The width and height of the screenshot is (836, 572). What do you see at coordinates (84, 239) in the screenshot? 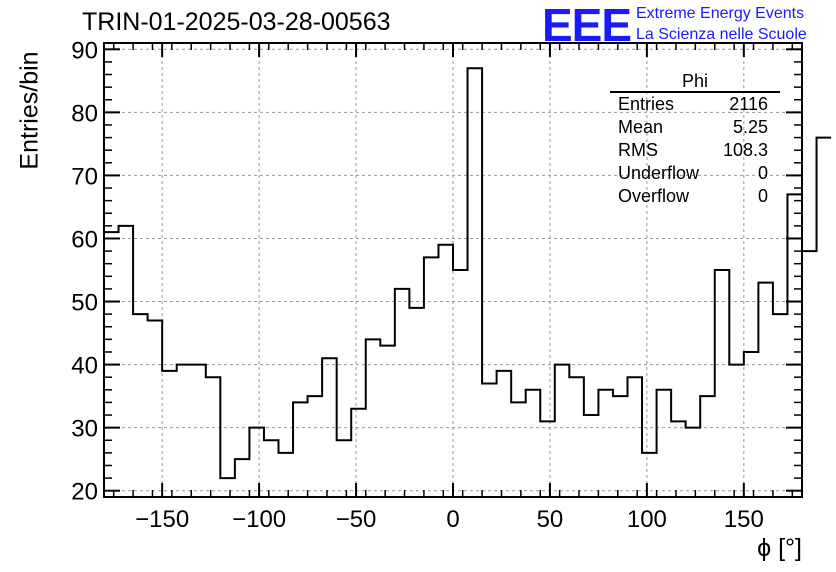
I see `y-tick-label: 60` at bounding box center [84, 239].